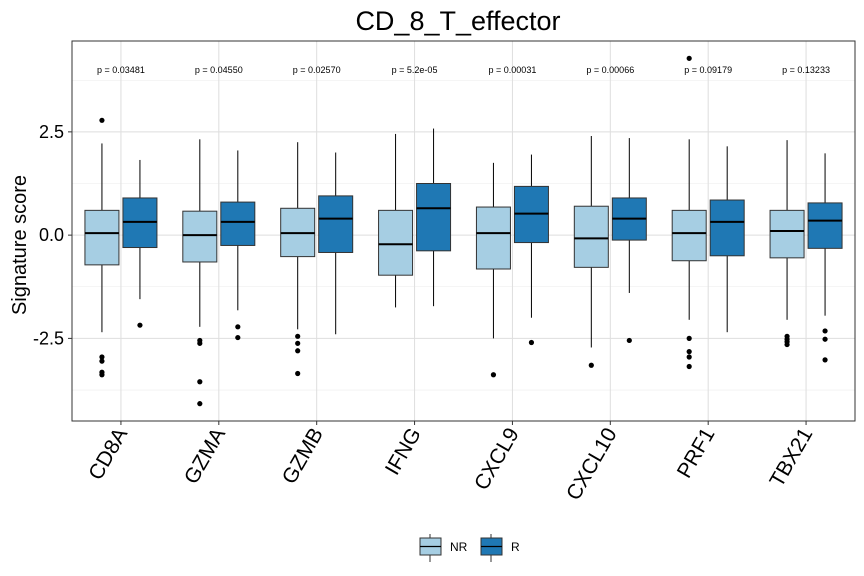 The image size is (864, 576). I want to click on chart-title: CD_8_T_effector, so click(457, 21).